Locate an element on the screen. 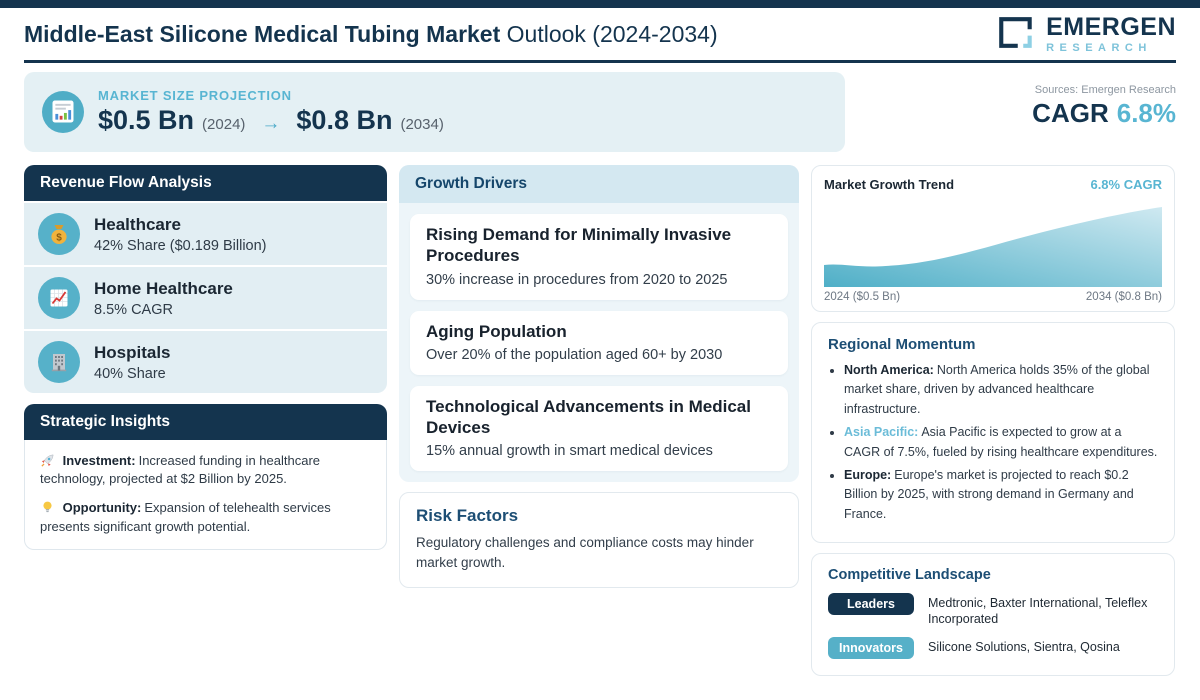 Image resolution: width=1200 pixels, height=700 pixels. region-label: North America: is located at coordinates (889, 370).